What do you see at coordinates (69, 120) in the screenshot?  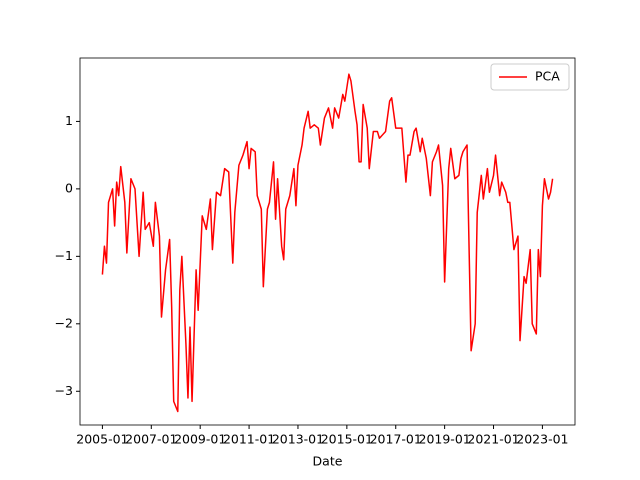 I see `y-tick-label: 1` at bounding box center [69, 120].